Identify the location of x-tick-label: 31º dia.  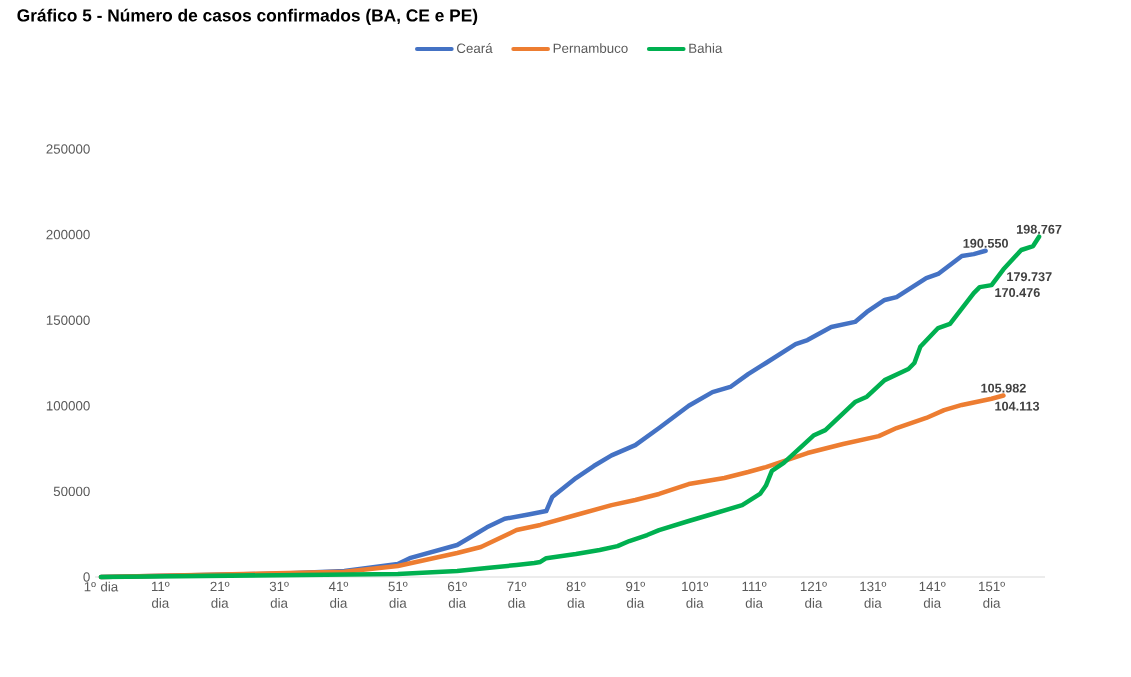
(279, 594).